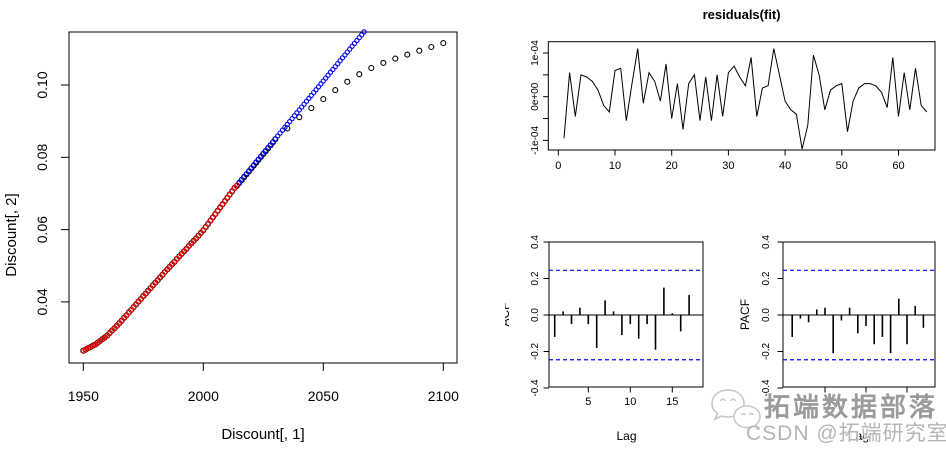 Image resolution: width=946 pixels, height=453 pixels. Describe the element at coordinates (742, 14) in the screenshot. I see `chart-title: residuals(fit)` at that location.